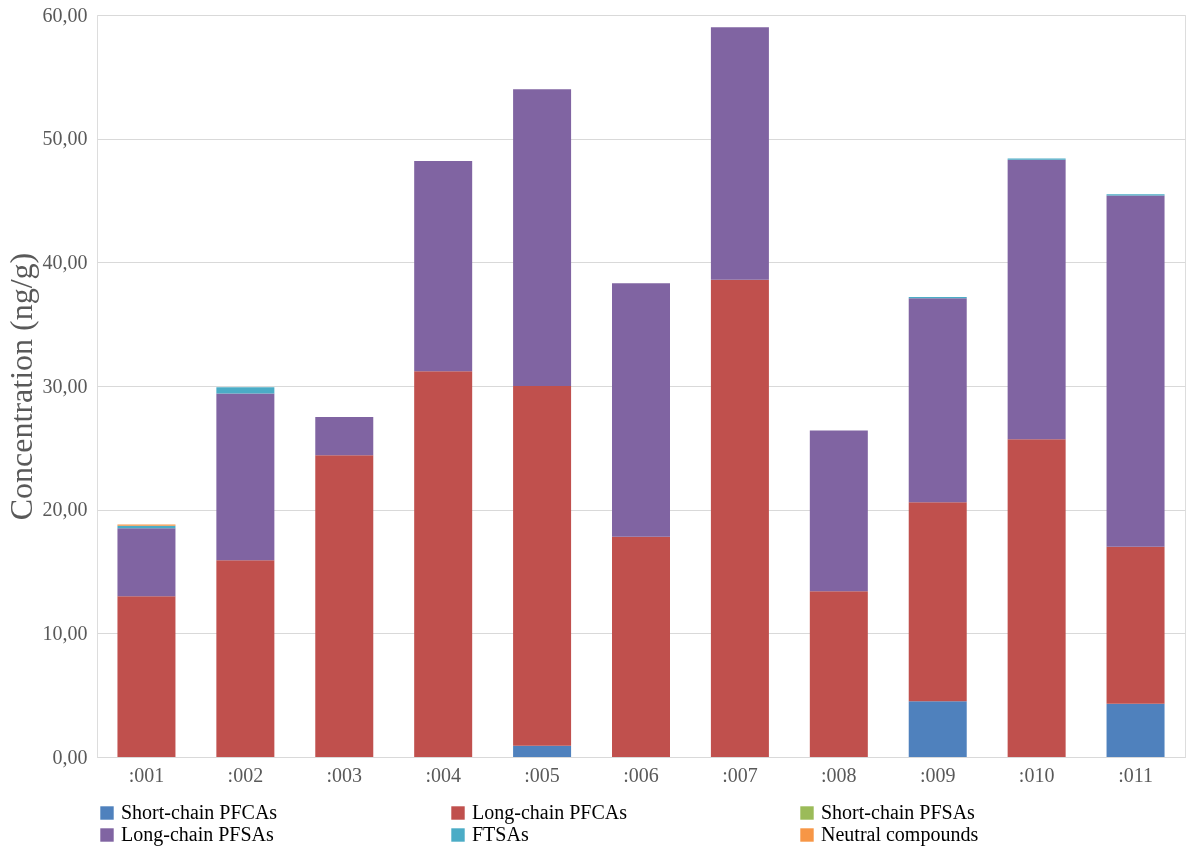  Describe the element at coordinates (344, 774) in the screenshot. I see `x-tick-label: :003` at that location.